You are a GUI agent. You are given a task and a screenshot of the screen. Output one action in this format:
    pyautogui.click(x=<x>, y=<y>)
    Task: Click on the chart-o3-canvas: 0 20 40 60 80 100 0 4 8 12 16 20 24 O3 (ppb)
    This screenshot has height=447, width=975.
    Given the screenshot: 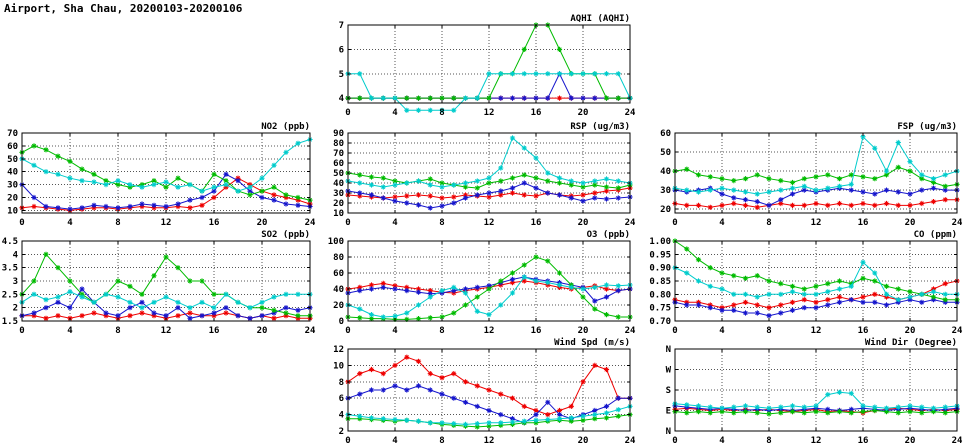 What is the action you would take?
    pyautogui.click(x=482, y=283)
    